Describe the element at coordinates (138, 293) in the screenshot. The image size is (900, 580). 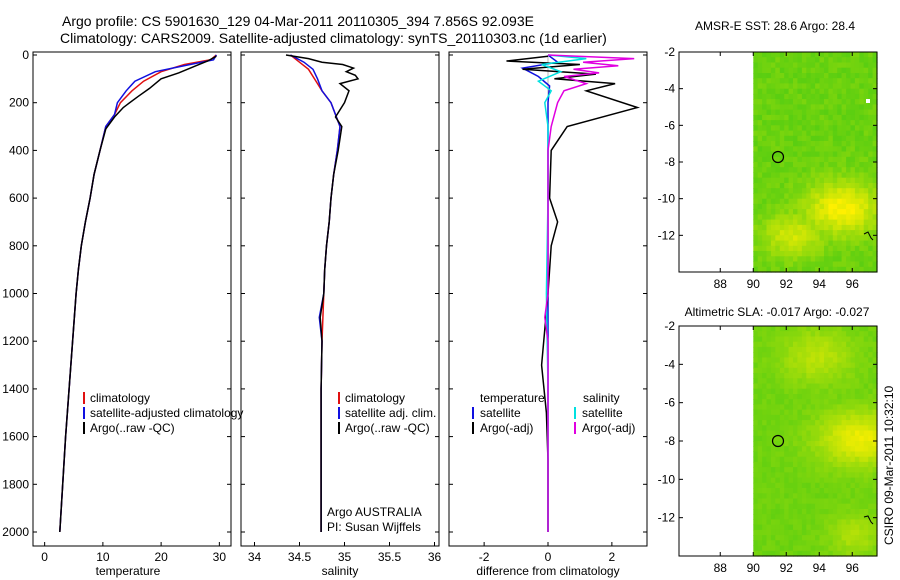
I see `temperature-series` at that location.